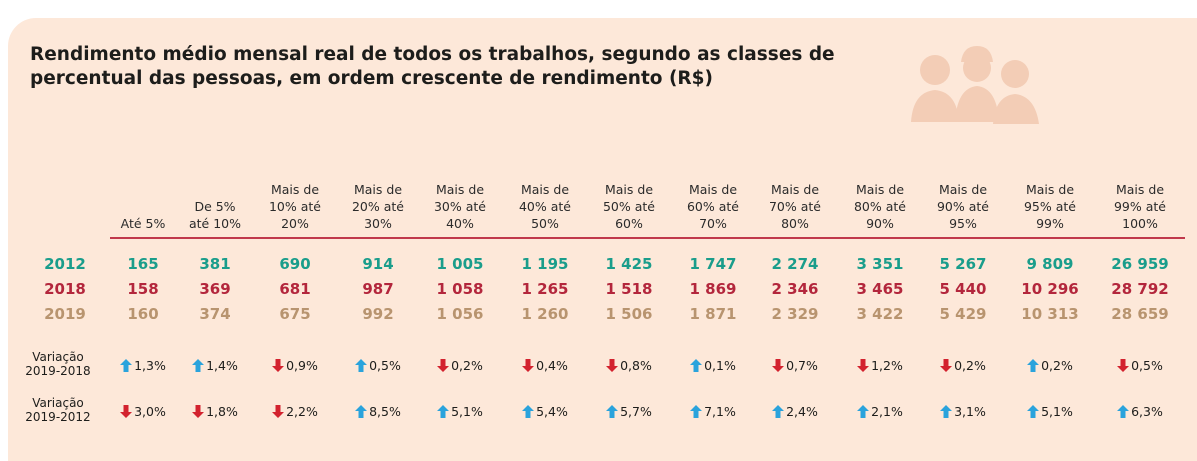 The width and height of the screenshot is (1197, 461). I want to click on variation-value: 5,1%, so click(1057, 411).